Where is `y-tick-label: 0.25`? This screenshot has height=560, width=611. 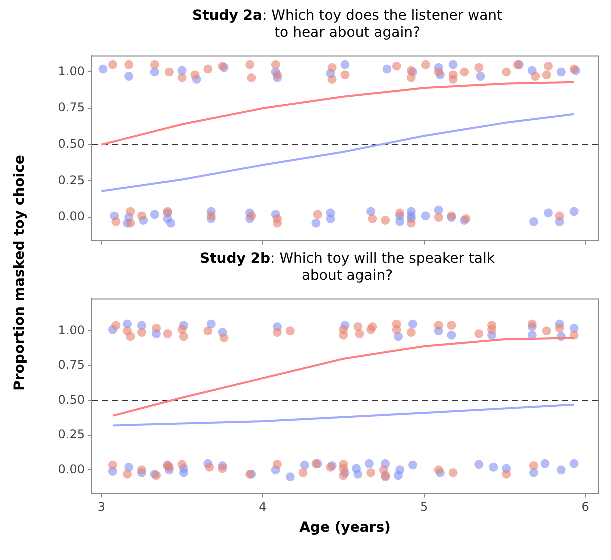 y-tick-label: 0.25 is located at coordinates (71, 180).